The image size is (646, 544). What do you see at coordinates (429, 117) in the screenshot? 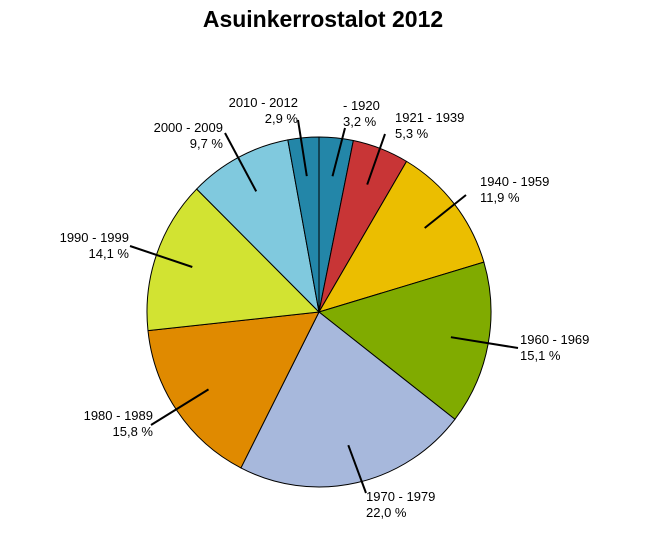
I see `slice-label-1: 1921 - 1939` at bounding box center [429, 117].